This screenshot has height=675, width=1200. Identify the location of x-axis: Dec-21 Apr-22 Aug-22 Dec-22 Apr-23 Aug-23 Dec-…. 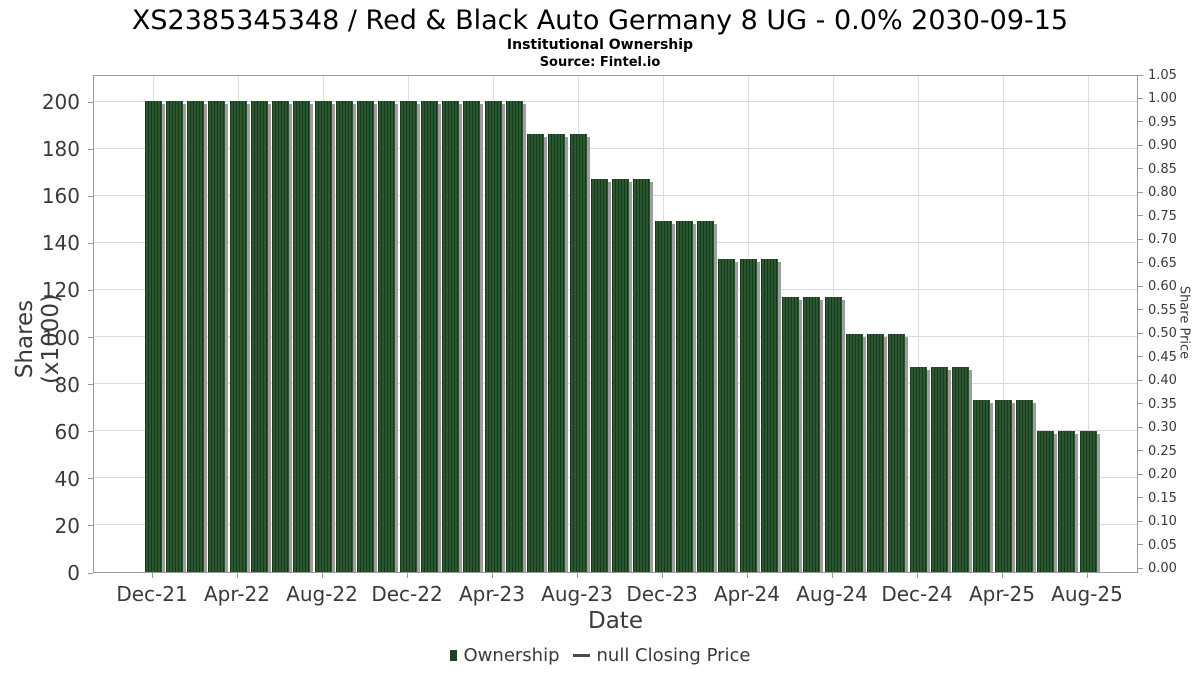
(615, 594).